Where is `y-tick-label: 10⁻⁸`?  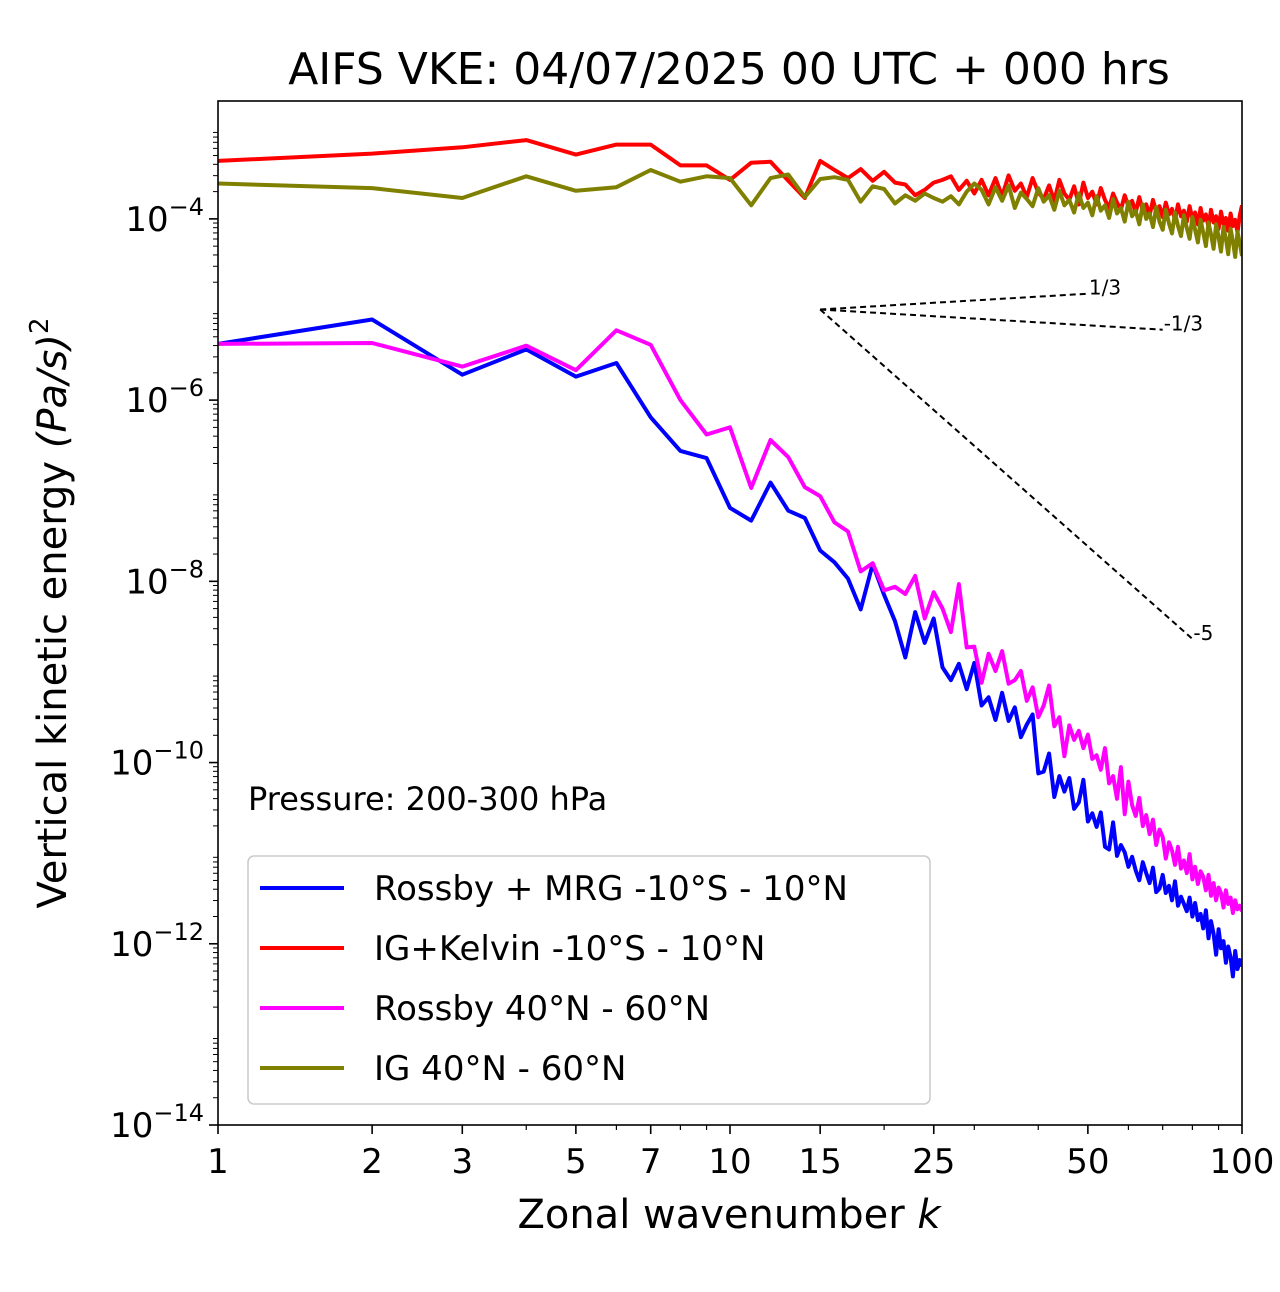 y-tick-label: 10⁻⁸ is located at coordinates (164, 578).